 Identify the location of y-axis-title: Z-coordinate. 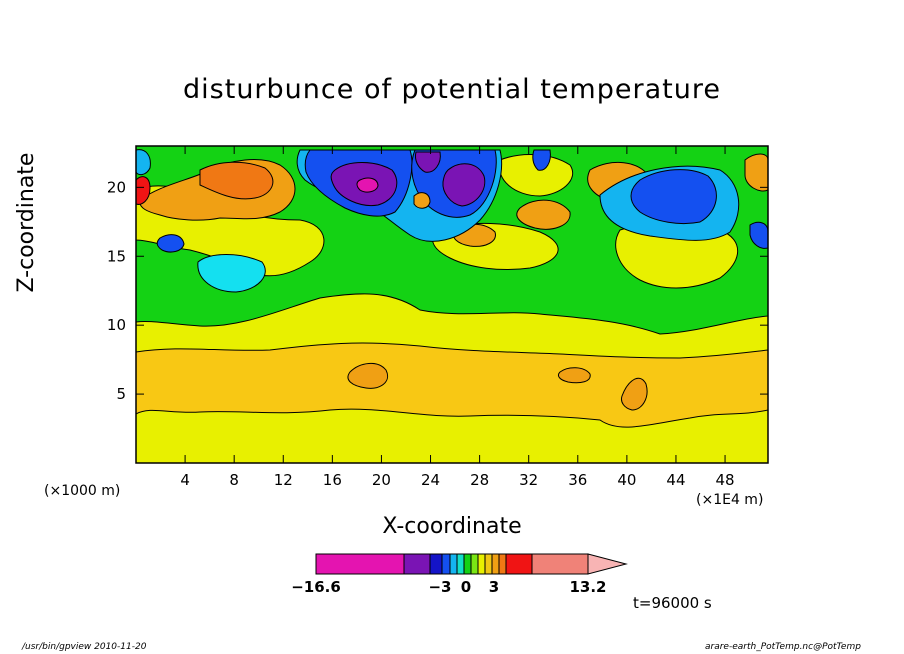
(27, 222).